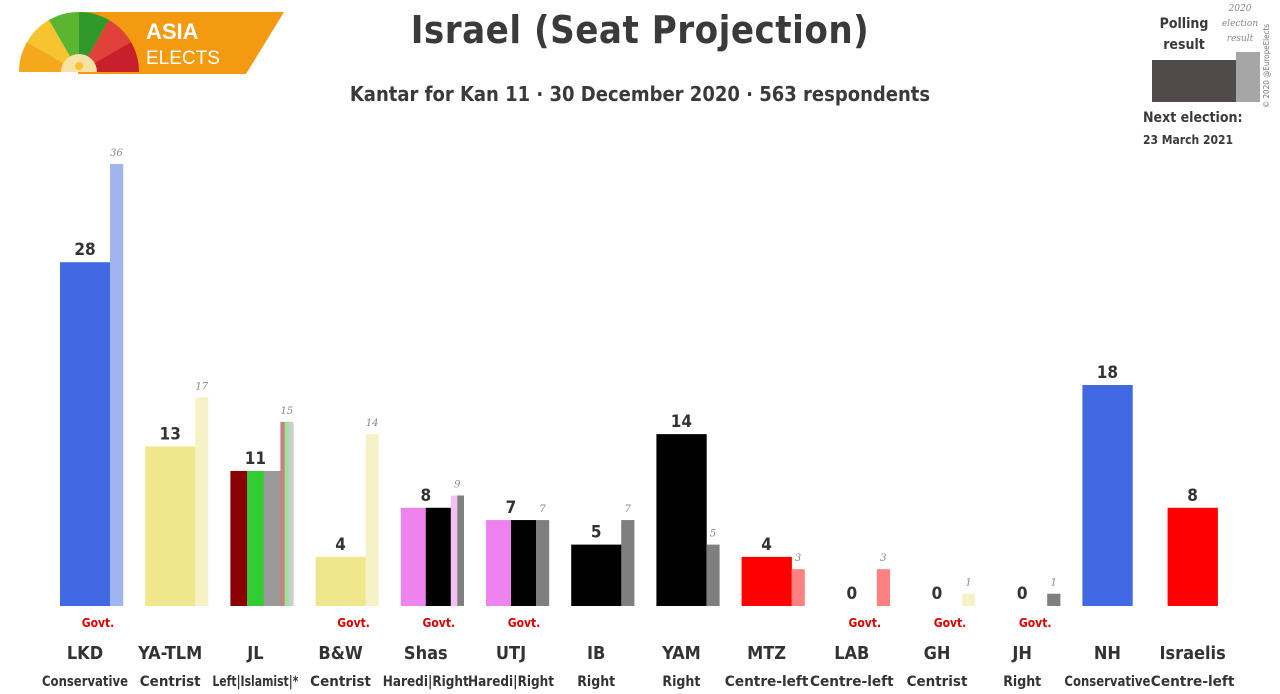  Describe the element at coordinates (353, 623) in the screenshot. I see `govt-label-b-w: Govt.` at that location.